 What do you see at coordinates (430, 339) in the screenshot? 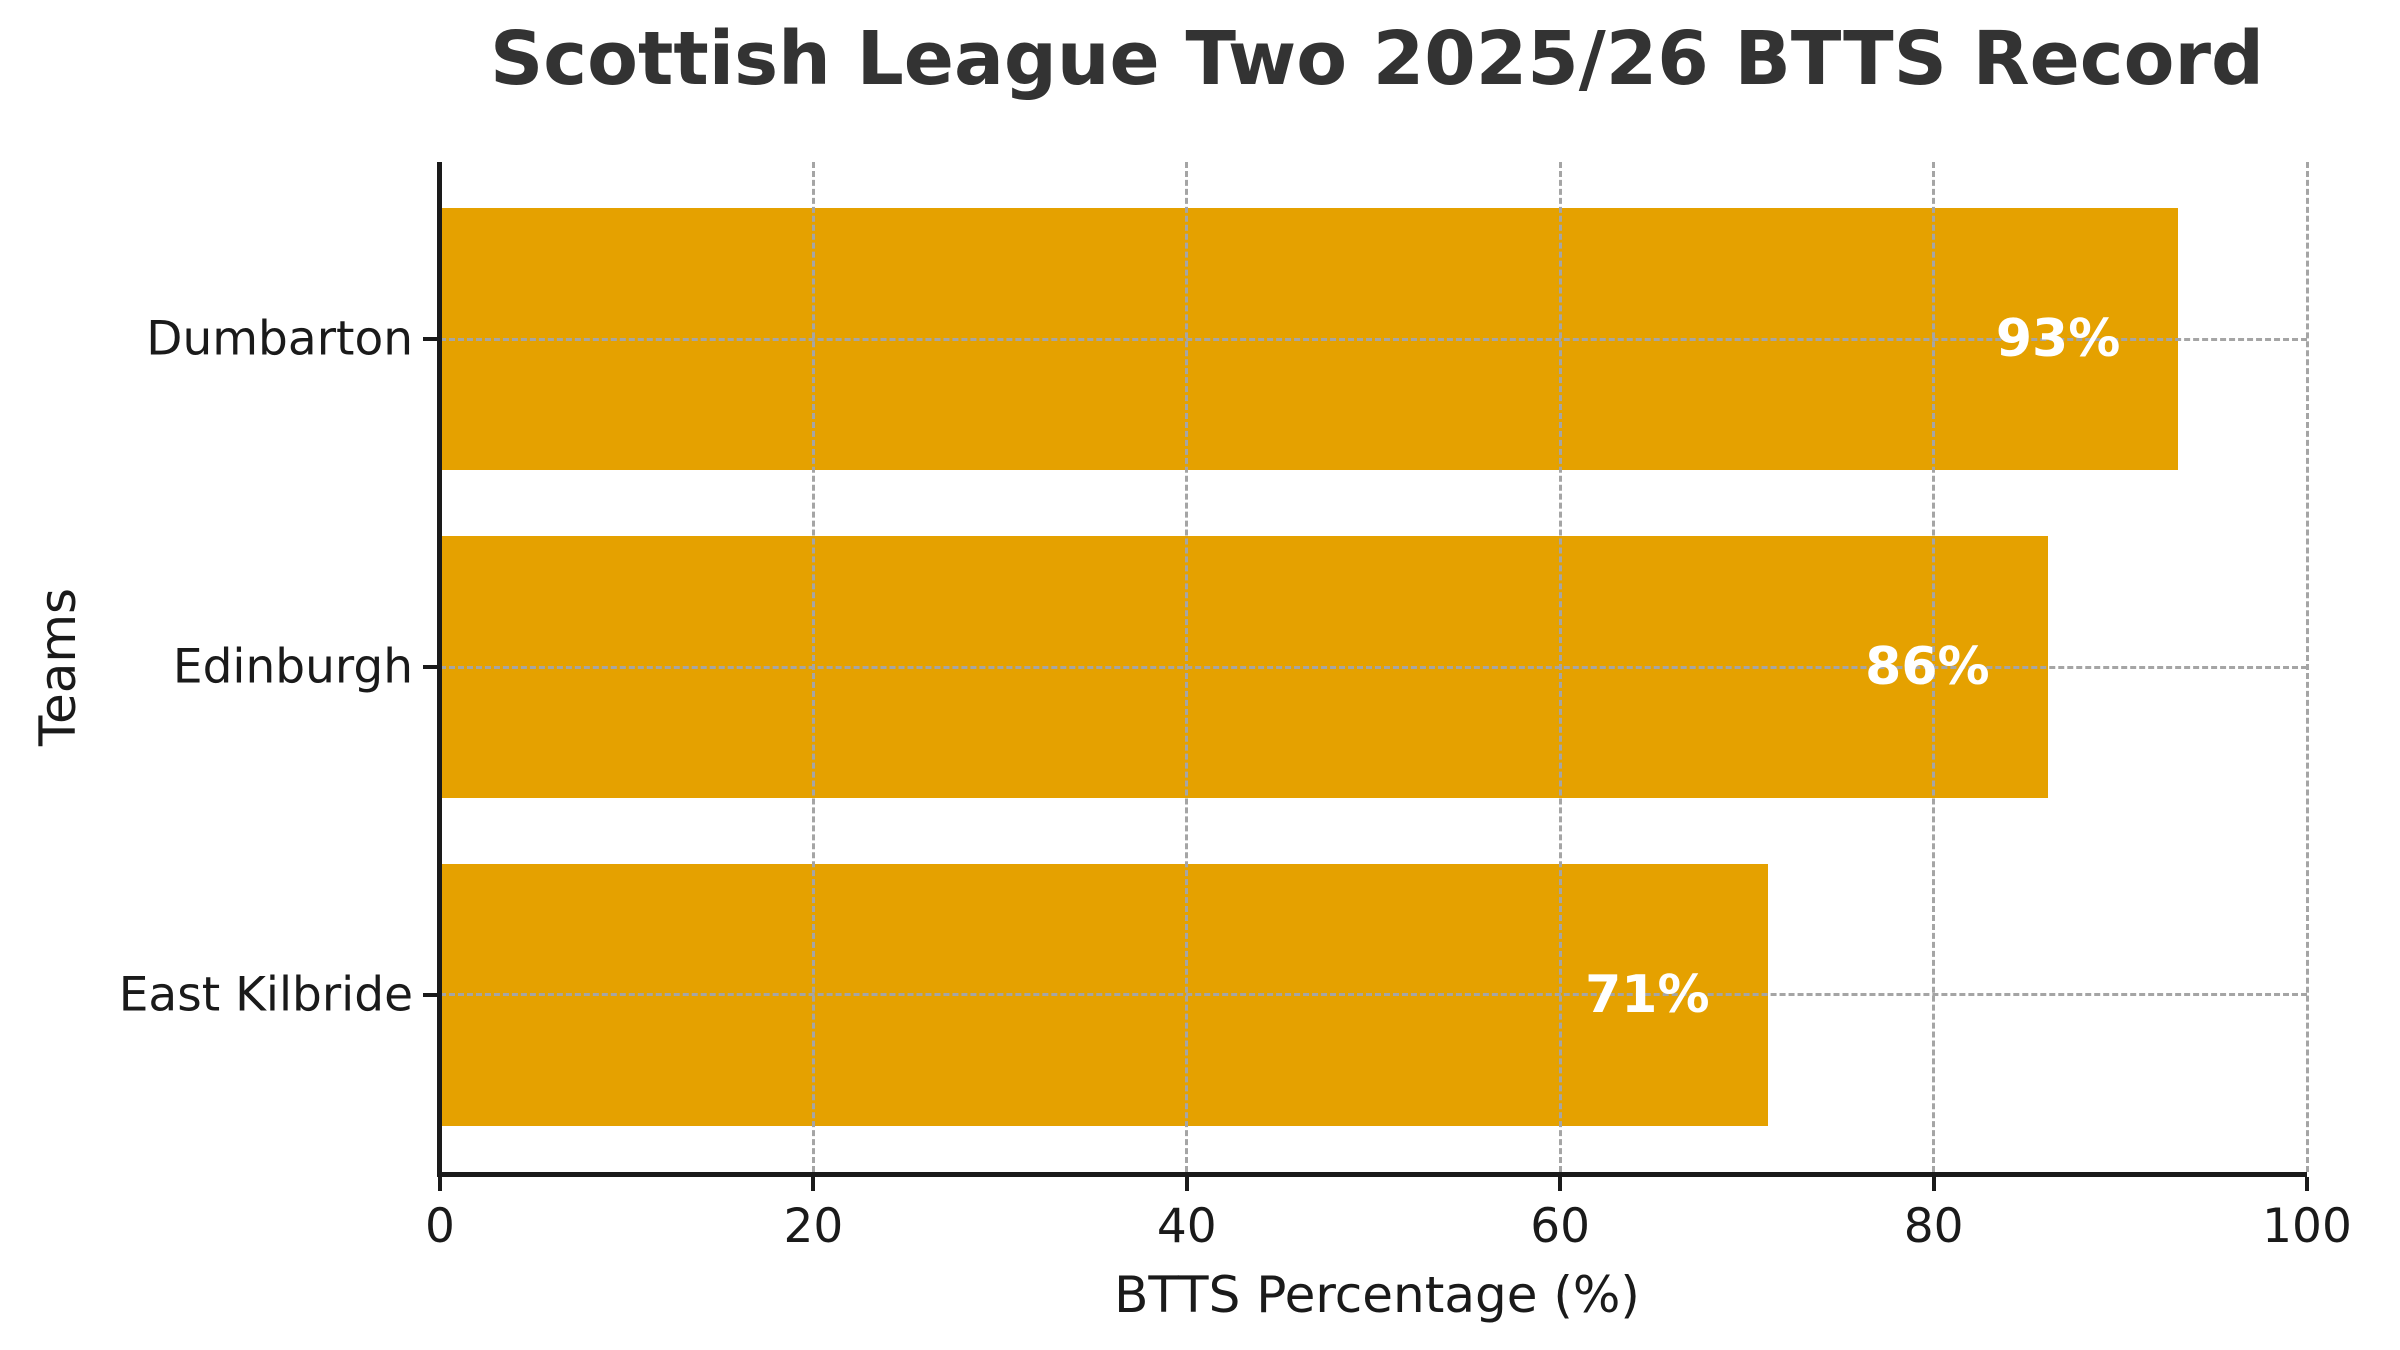
I see `y-tick-dumbarton` at bounding box center [430, 339].